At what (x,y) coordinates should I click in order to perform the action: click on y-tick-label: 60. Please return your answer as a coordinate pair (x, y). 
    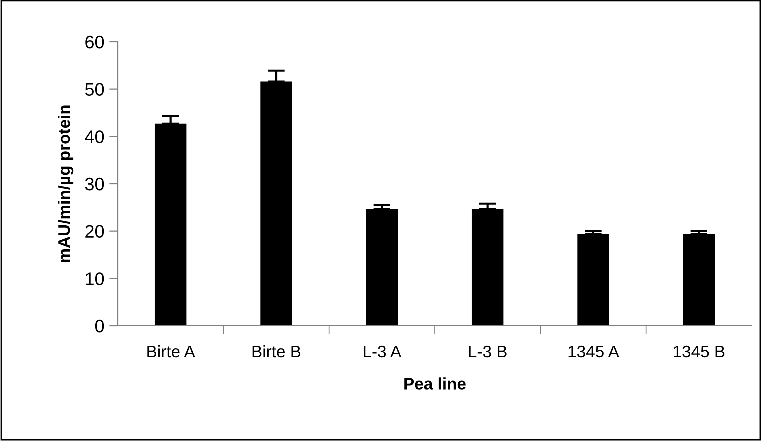
    Looking at the image, I should click on (95, 42).